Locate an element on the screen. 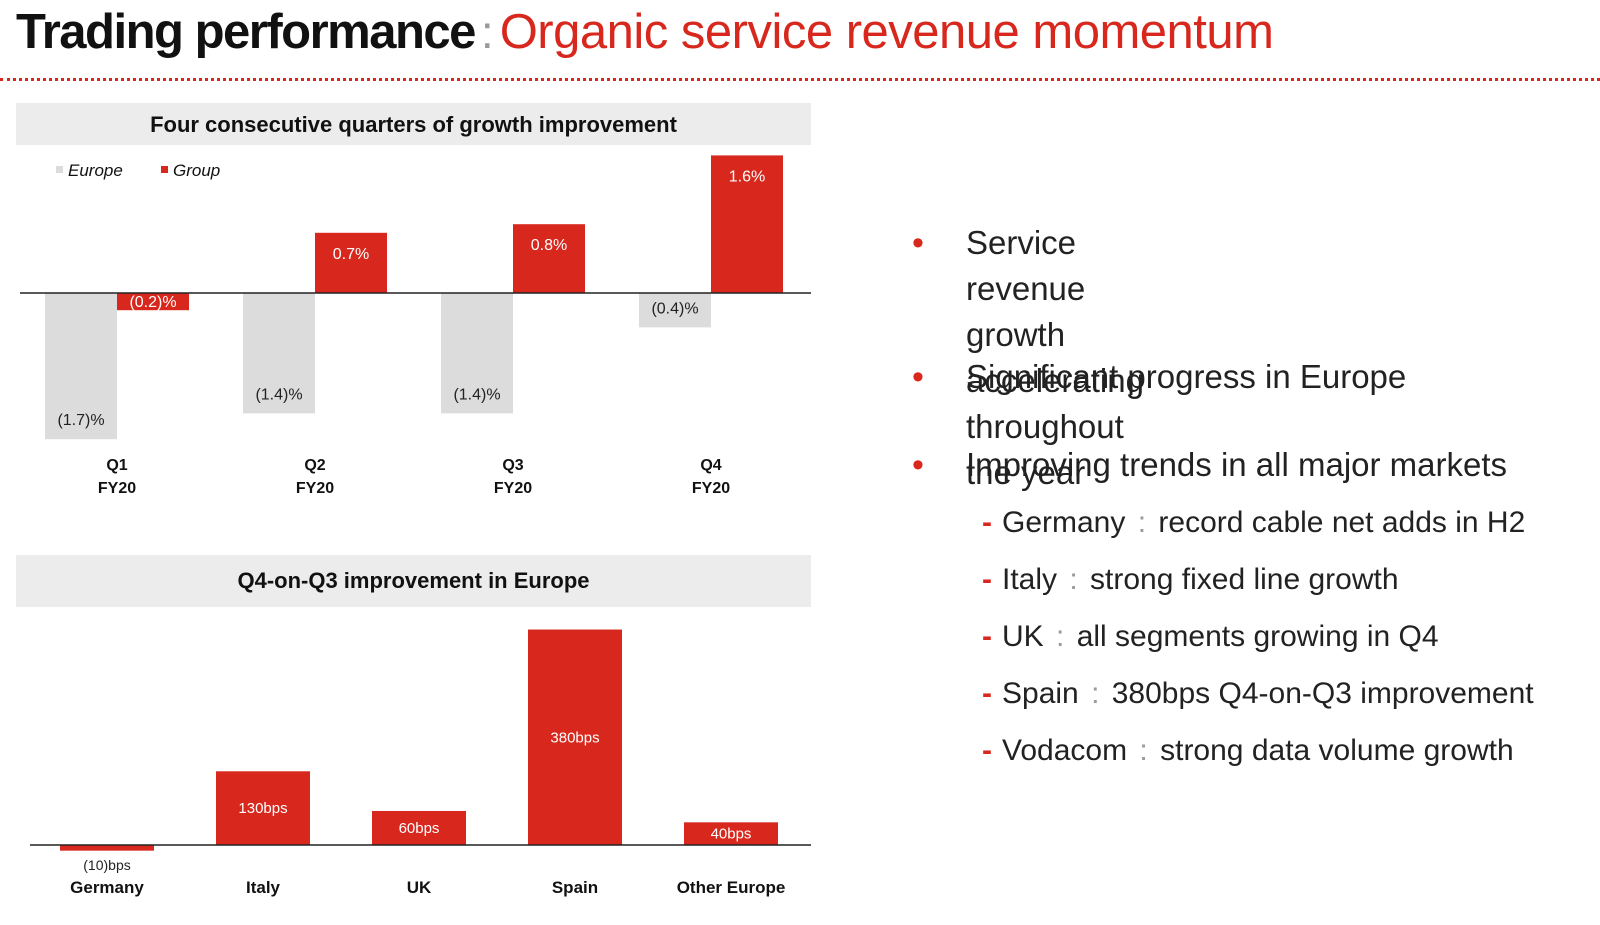 The width and height of the screenshot is (1600, 925). sub-bullet-country: Vodacom is located at coordinates (1065, 750).